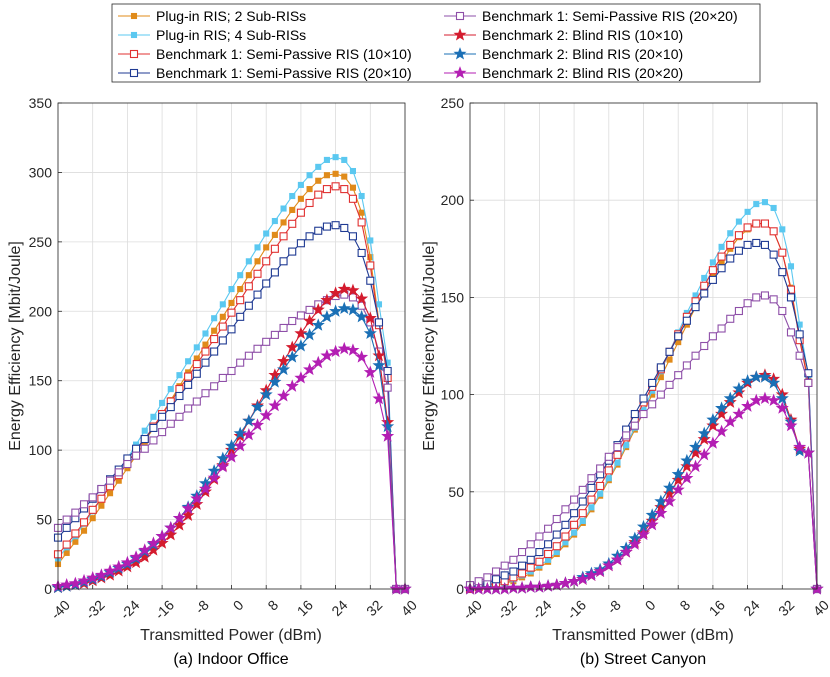 The height and width of the screenshot is (677, 830). Describe the element at coordinates (591, 16) in the screenshot. I see `legend-item-benchmark-1-semi-passive-ris-20-20: Benchmark 1: Semi-Passive RIS (20×20)` at that location.